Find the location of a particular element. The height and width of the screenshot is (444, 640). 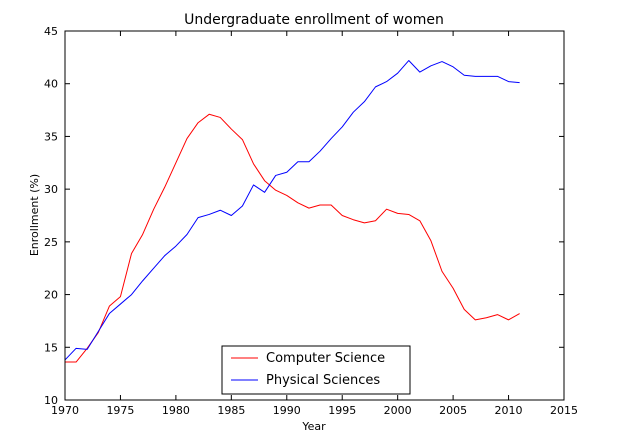

x-tick-label-2000: 2000 is located at coordinates (398, 410).